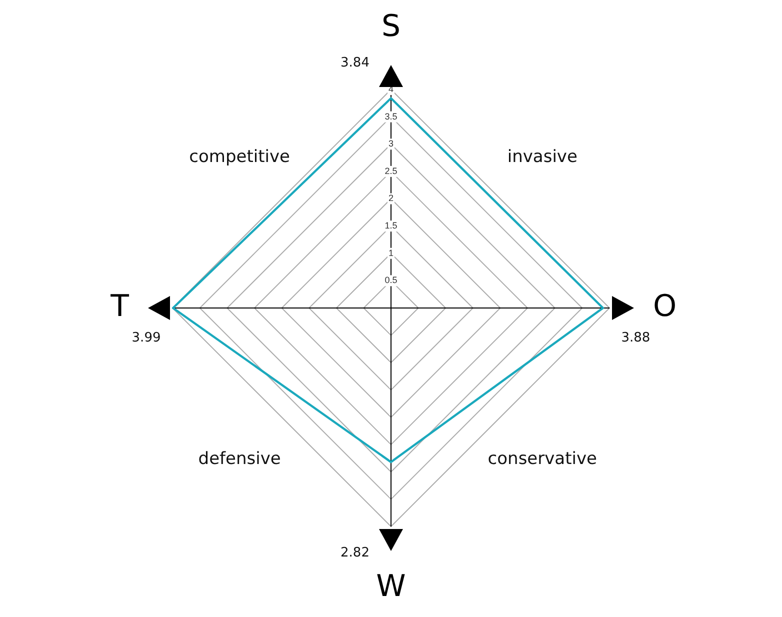  I want to click on y-tick-label: 1, so click(391, 253).